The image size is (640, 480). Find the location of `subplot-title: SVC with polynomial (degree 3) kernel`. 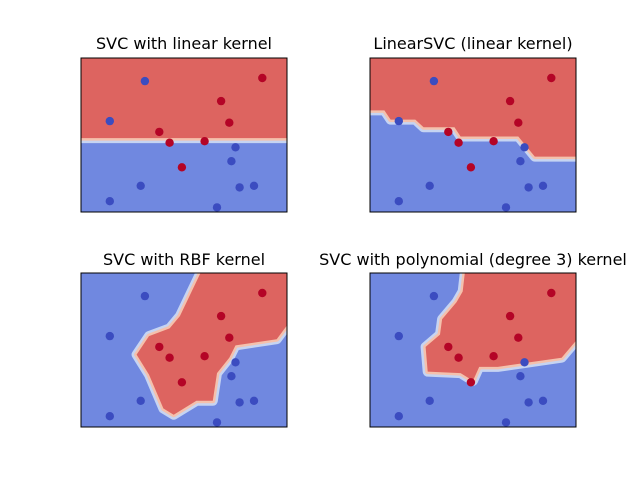

subplot-title: SVC with polynomial (degree 3) kernel is located at coordinates (473, 259).